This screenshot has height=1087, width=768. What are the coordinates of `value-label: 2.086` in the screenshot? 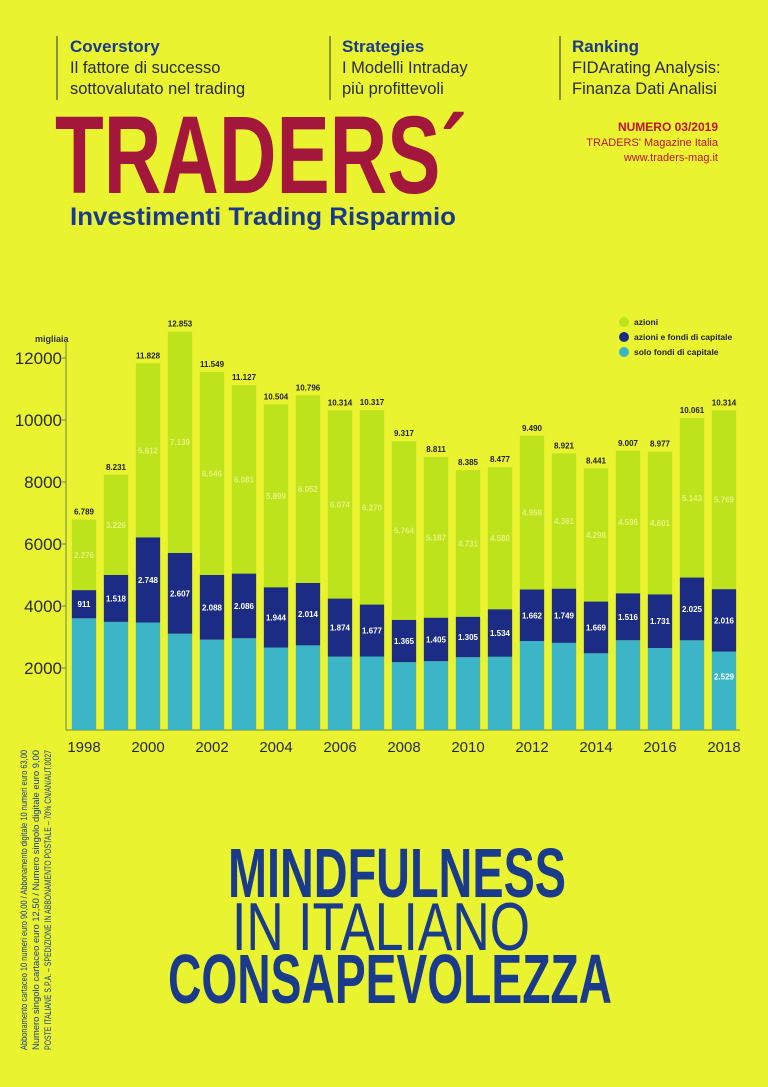 It's located at (244, 606).